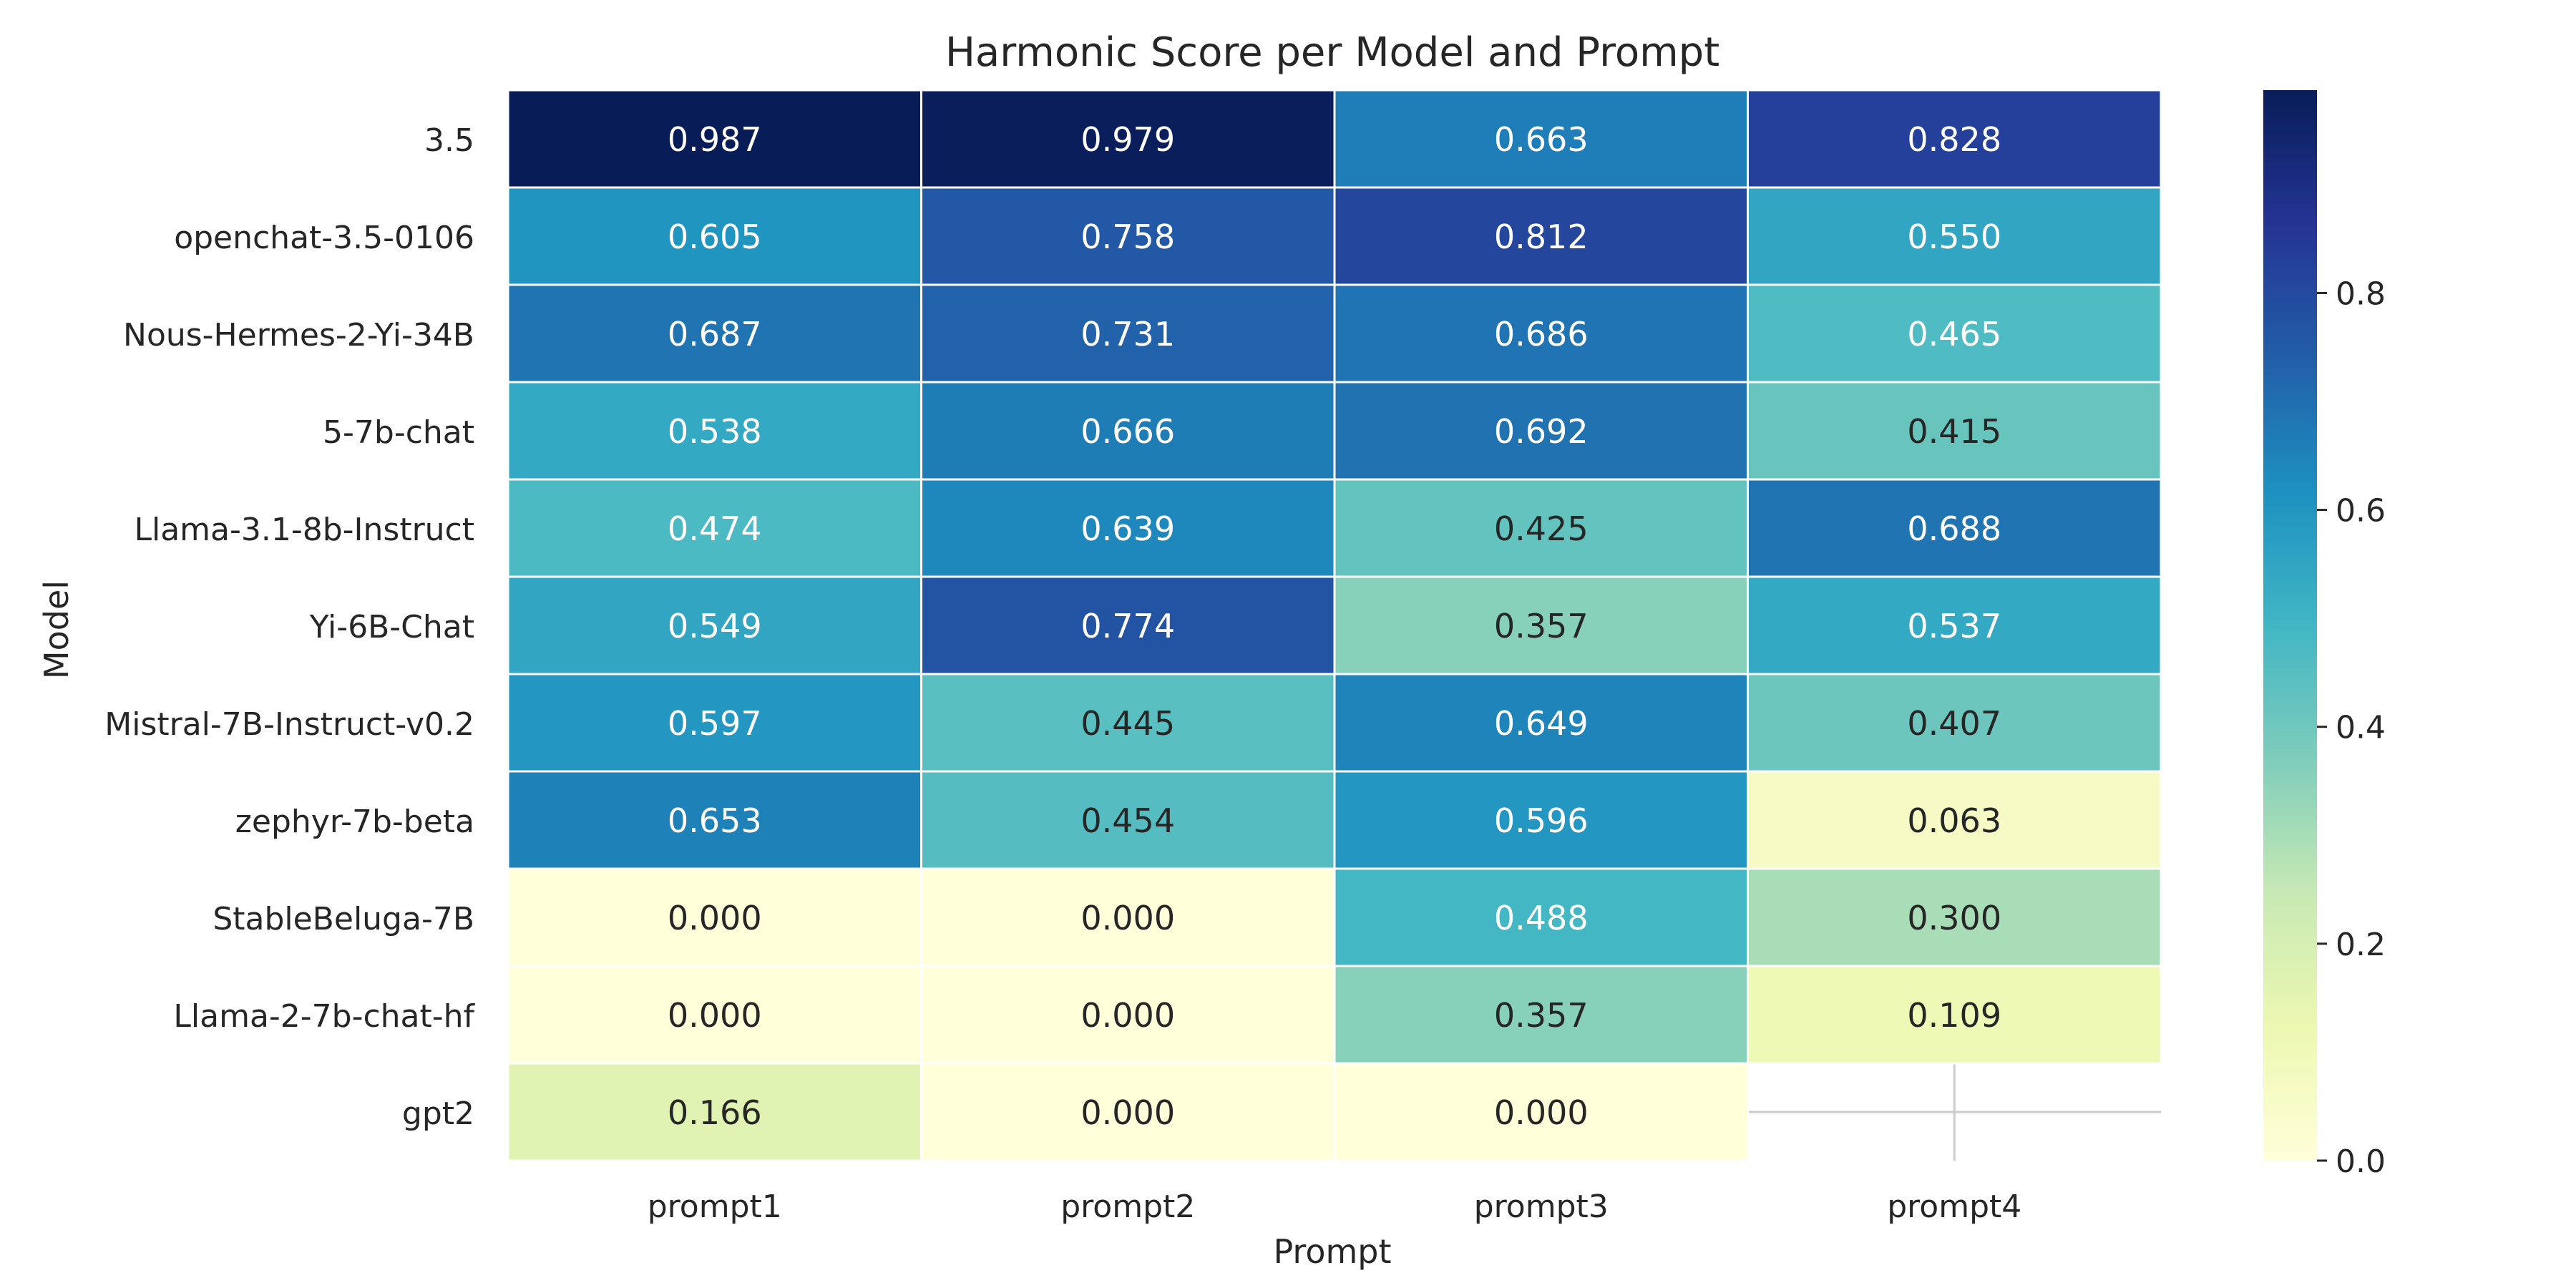 The image size is (2576, 1288). I want to click on colorbar: 0.0 0.2 0.4 0.6 0.8, so click(2324, 635).